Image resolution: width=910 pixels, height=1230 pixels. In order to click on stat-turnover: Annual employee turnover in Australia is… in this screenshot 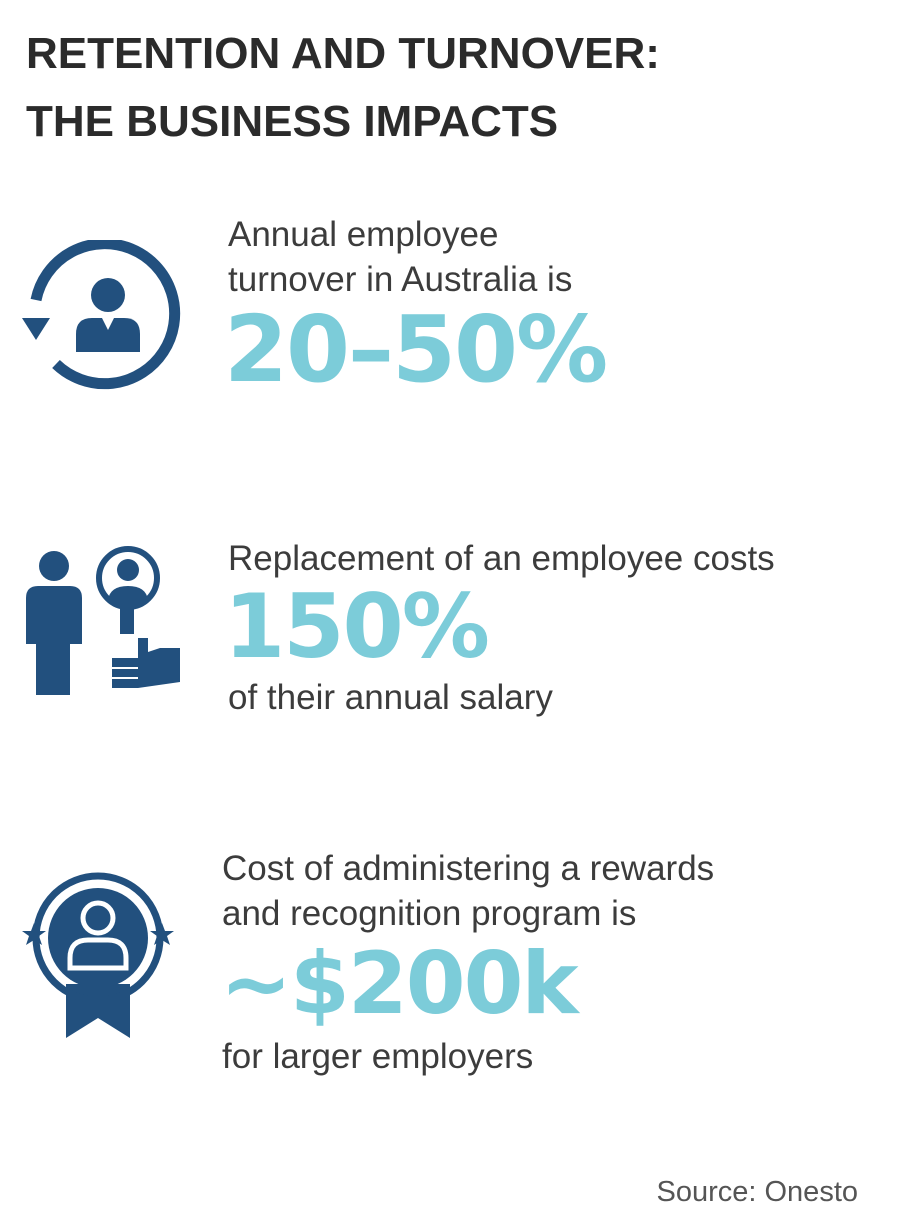, I will do `click(416, 306)`.